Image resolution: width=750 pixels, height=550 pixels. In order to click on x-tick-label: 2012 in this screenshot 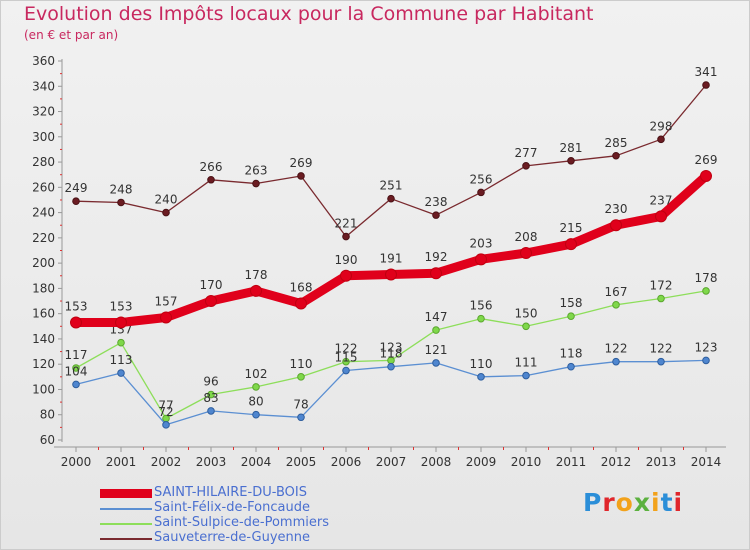, I will do `click(616, 462)`.